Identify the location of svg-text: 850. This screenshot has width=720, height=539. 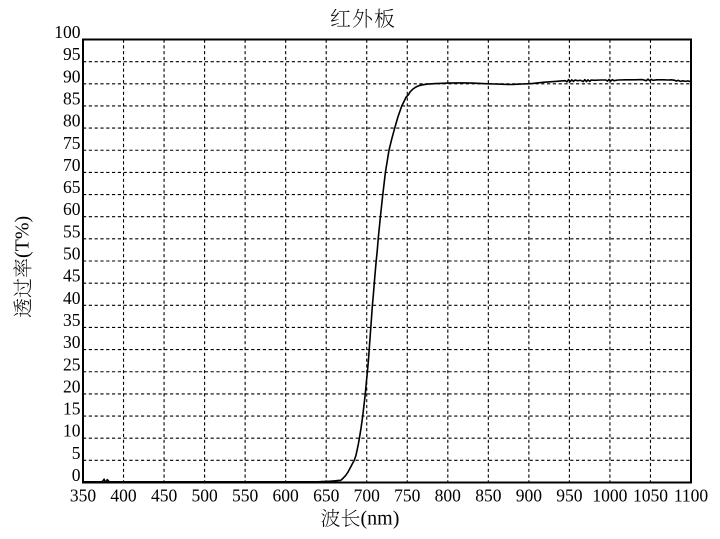
(488, 496).